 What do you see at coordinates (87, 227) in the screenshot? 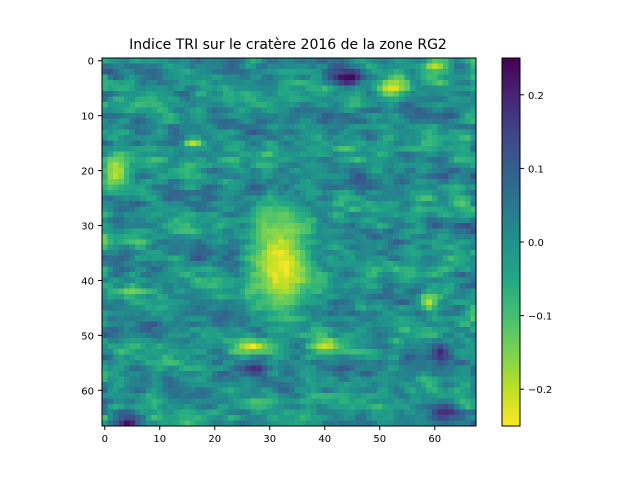
I see `y-tick-label: 30` at bounding box center [87, 227].